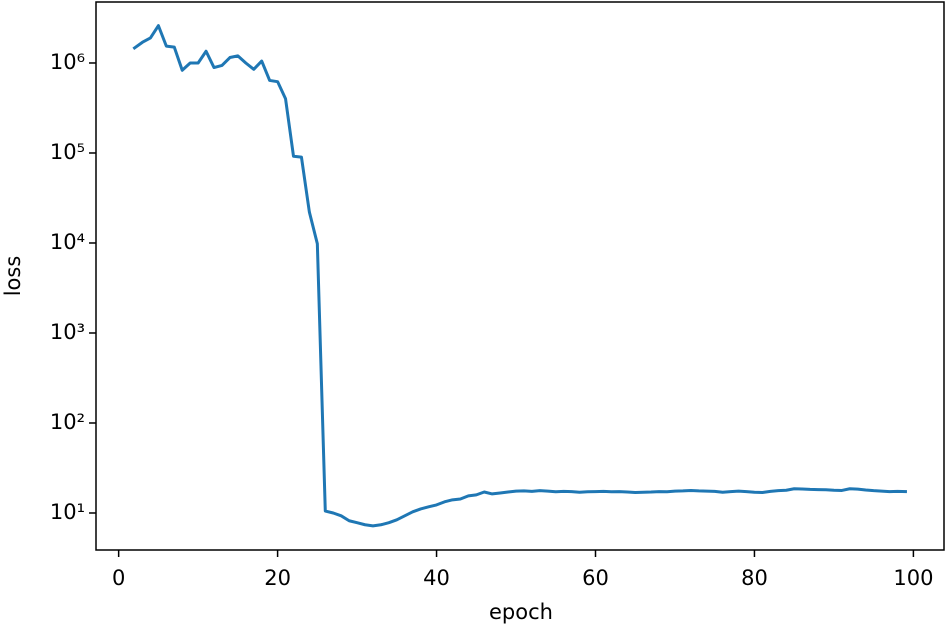 The width and height of the screenshot is (946, 628). What do you see at coordinates (67, 242) in the screenshot?
I see `y-tick-label: 10⁴` at bounding box center [67, 242].